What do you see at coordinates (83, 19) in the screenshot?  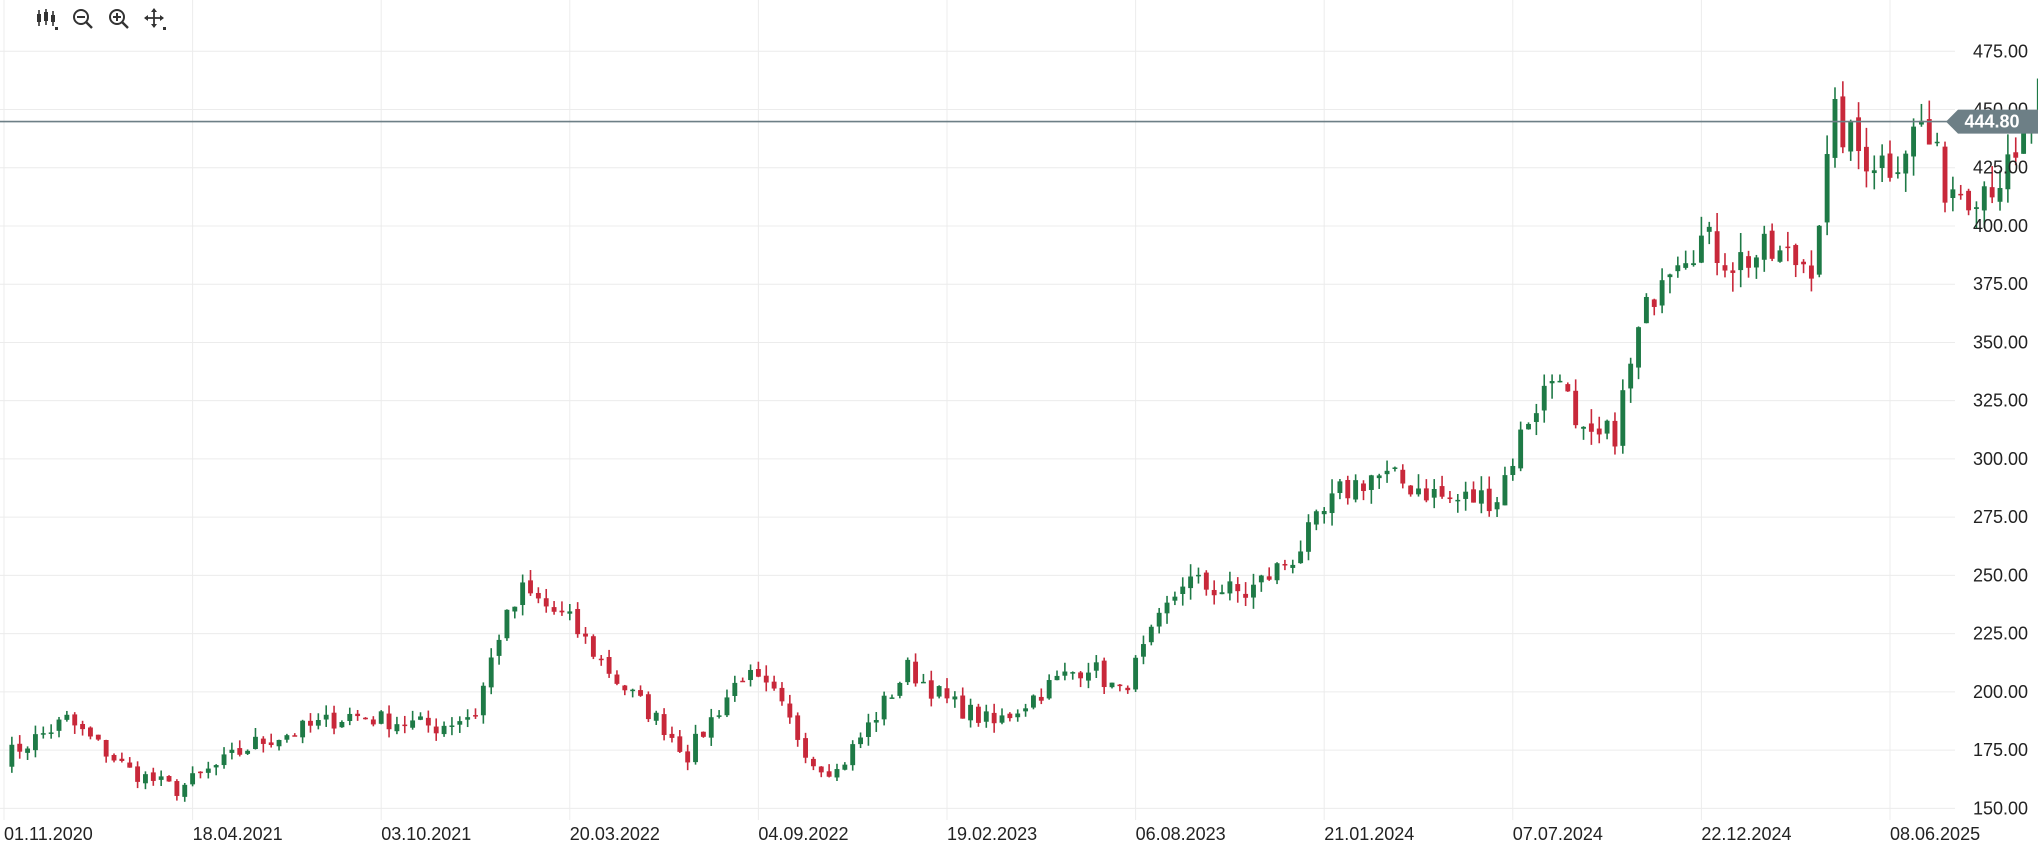 I see `zoom-out-button` at bounding box center [83, 19].